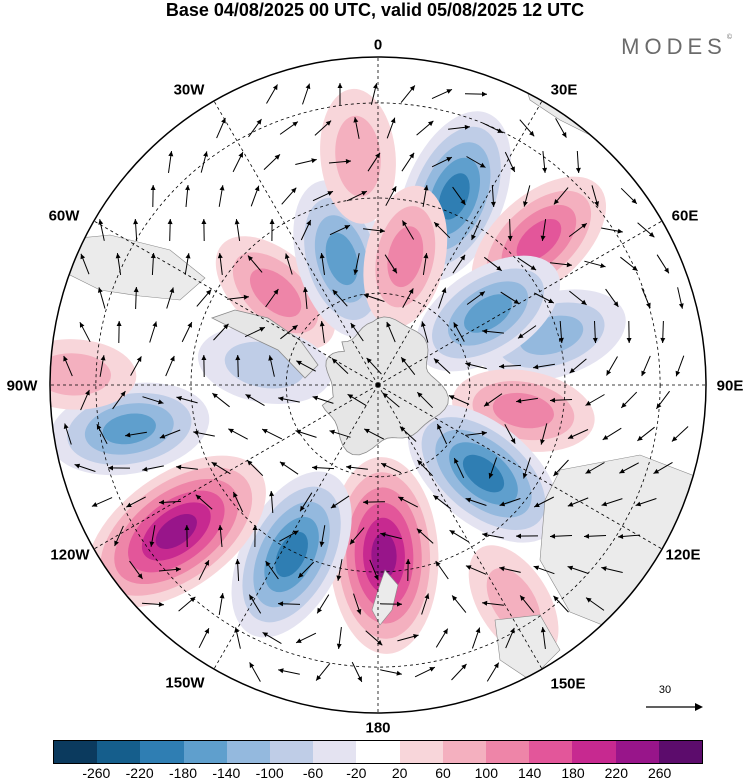 The height and width of the screenshot is (783, 750). Describe the element at coordinates (676, 46) in the screenshot. I see `brand-logo: MODES©` at that location.